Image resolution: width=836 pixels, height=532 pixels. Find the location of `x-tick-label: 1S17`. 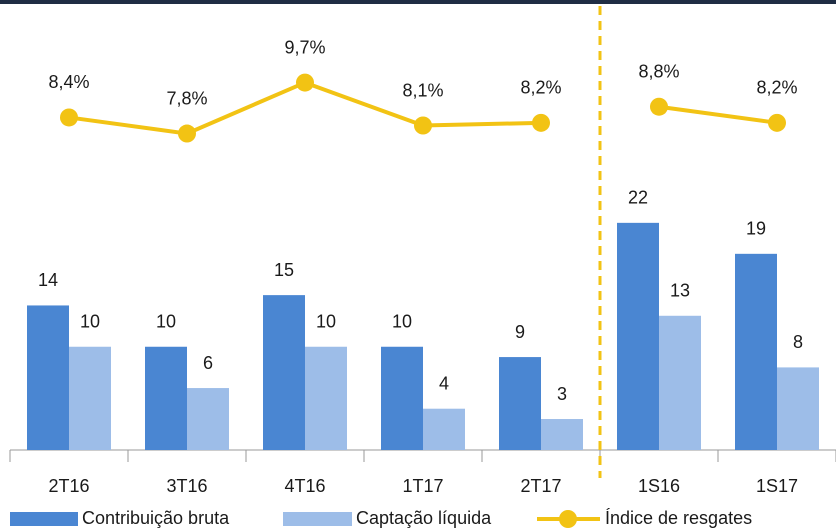

x-tick-label: 1S17 is located at coordinates (777, 486).